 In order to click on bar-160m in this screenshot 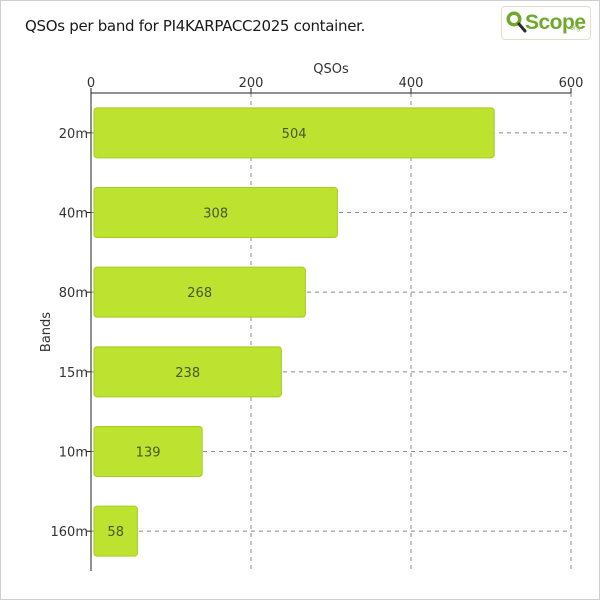, I will do `click(115, 531)`.